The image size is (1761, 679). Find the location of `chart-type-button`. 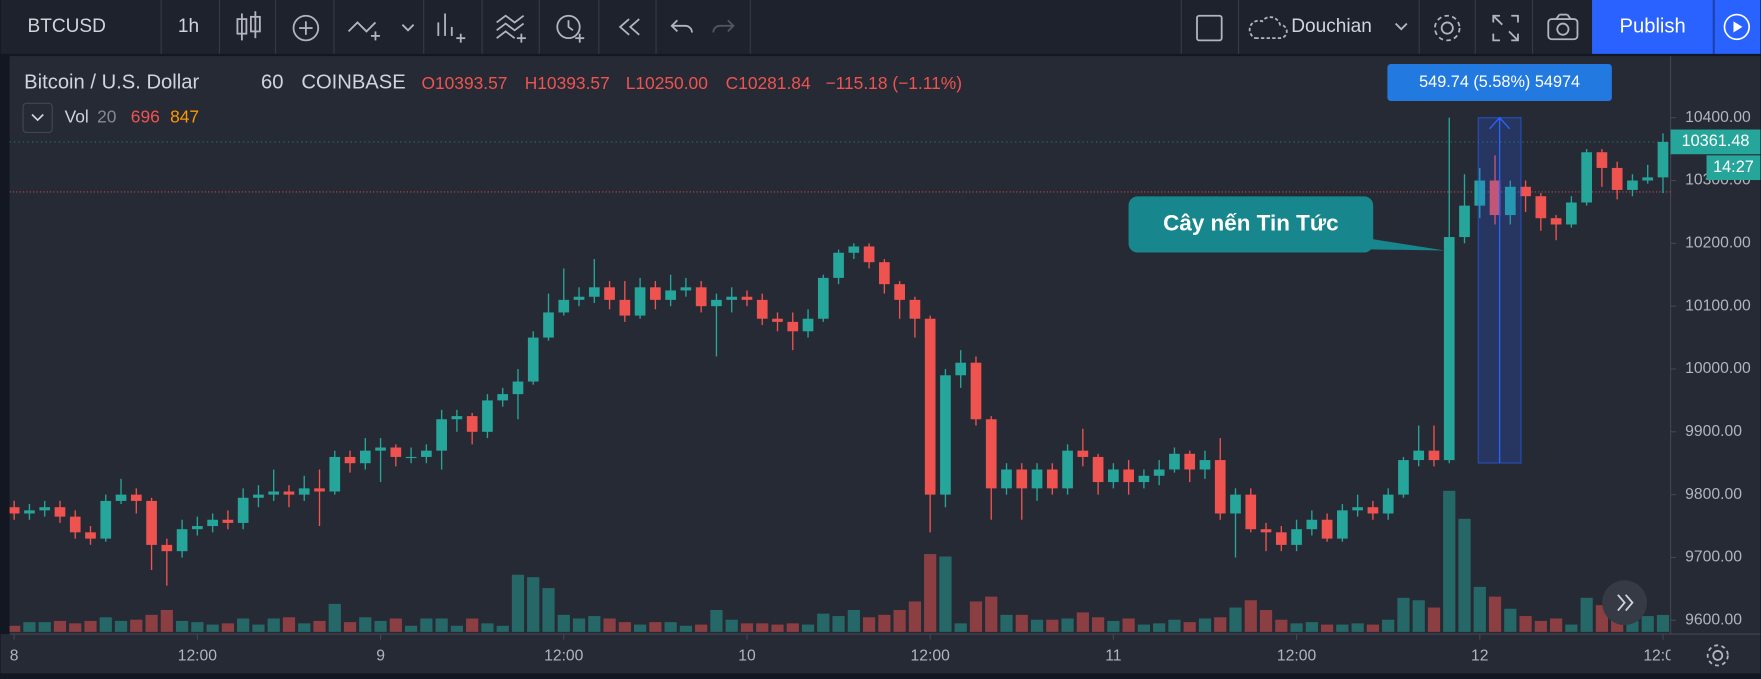

chart-type-button is located at coordinates (248, 26).